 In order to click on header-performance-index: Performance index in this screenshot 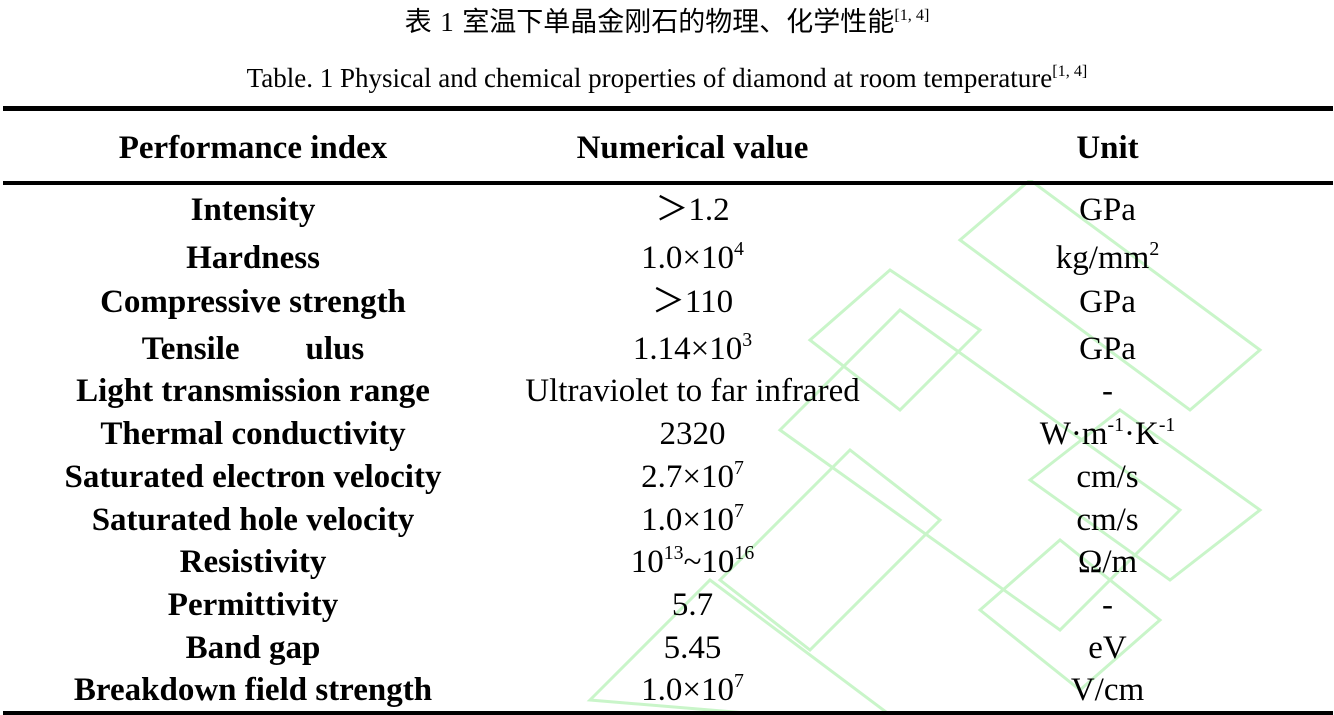, I will do `click(253, 148)`.